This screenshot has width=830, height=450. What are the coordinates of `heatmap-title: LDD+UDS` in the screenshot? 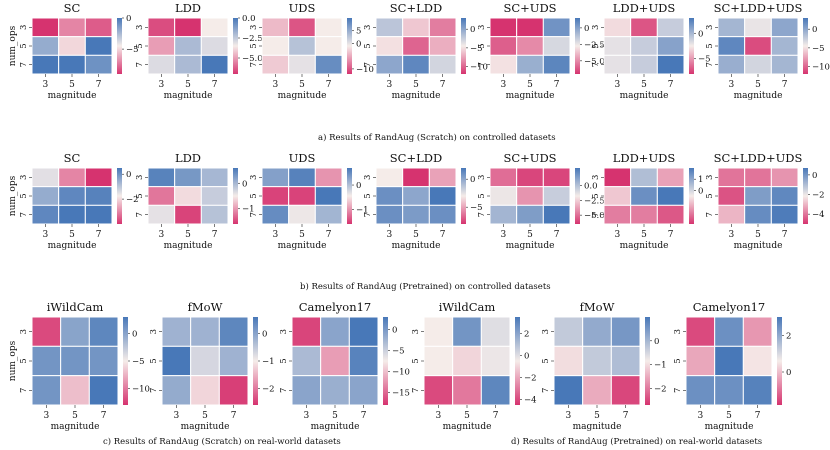 It's located at (644, 8).